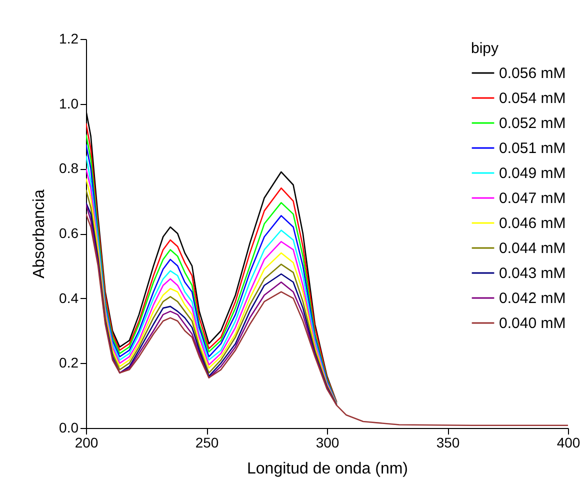 This screenshot has width=584, height=491. I want to click on legend-label: 0.042 mM, so click(532, 298).